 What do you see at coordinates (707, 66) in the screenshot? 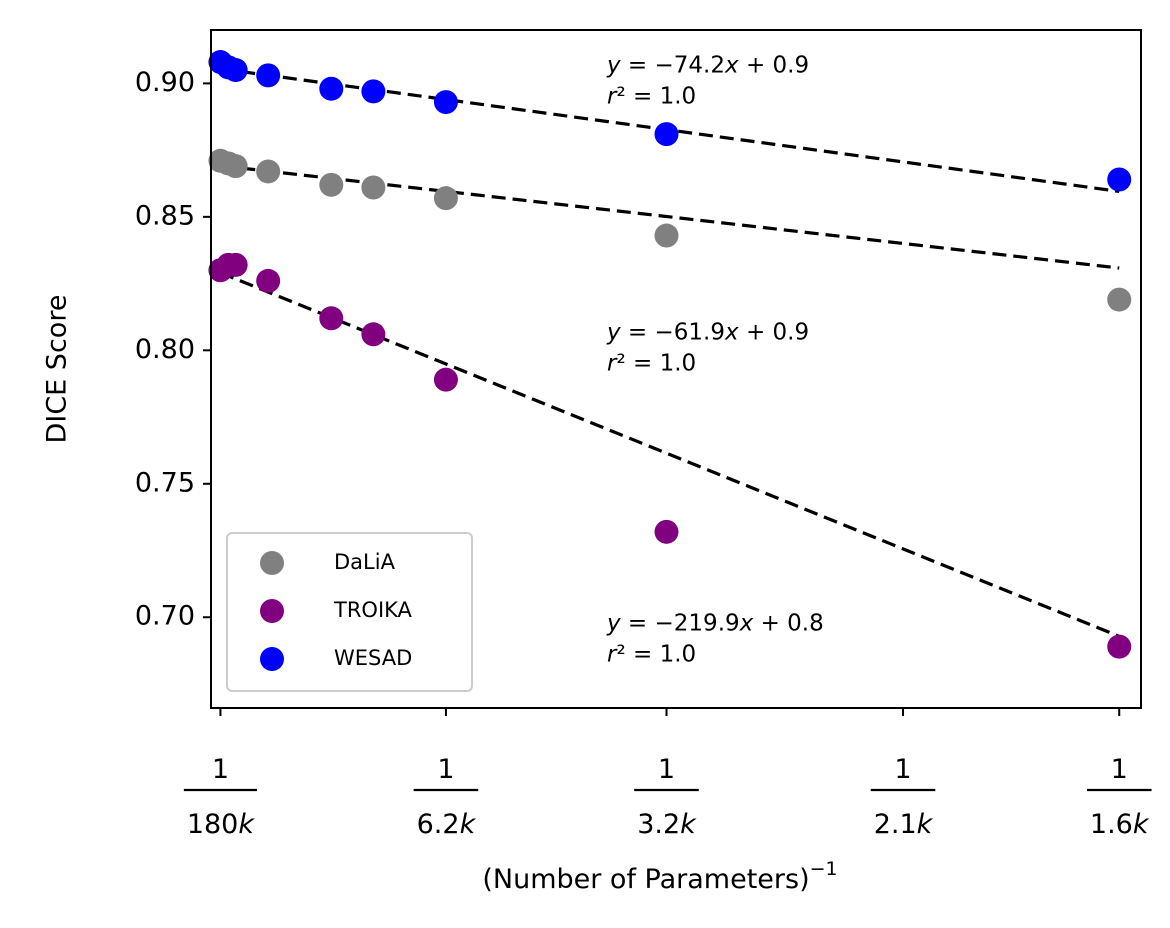
I see `fit-equation-wesad: y = −74.2x + 0.9` at bounding box center [707, 66].